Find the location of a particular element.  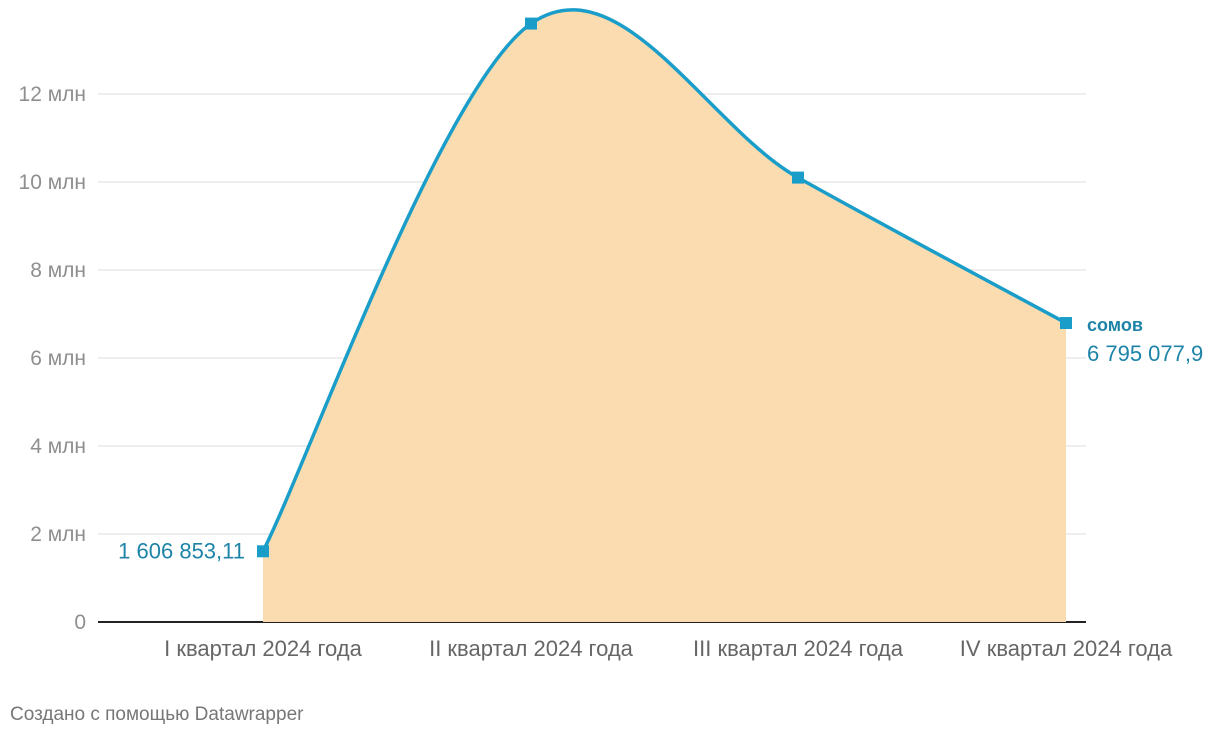

data-label: 1 606 853,11 is located at coordinates (181, 550).